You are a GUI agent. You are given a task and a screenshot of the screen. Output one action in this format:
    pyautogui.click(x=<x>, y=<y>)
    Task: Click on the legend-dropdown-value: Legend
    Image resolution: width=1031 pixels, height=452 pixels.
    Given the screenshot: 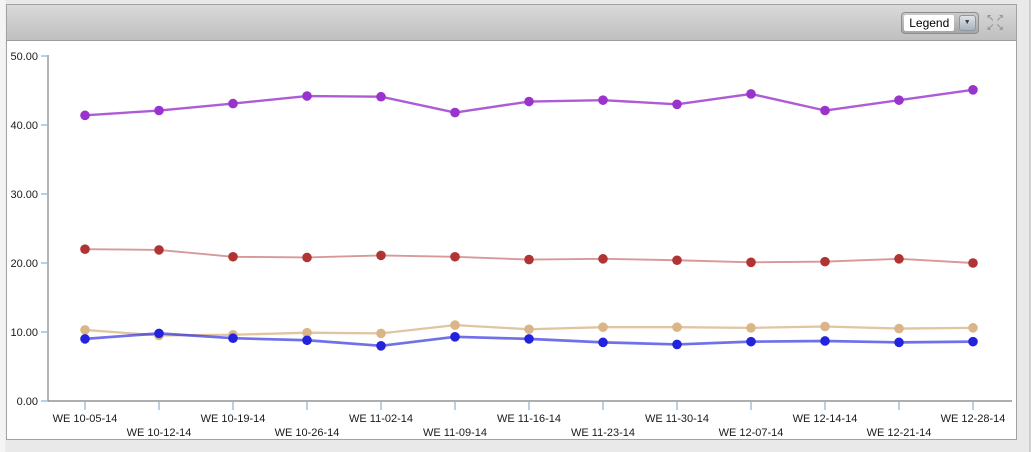 What is the action you would take?
    pyautogui.click(x=929, y=22)
    